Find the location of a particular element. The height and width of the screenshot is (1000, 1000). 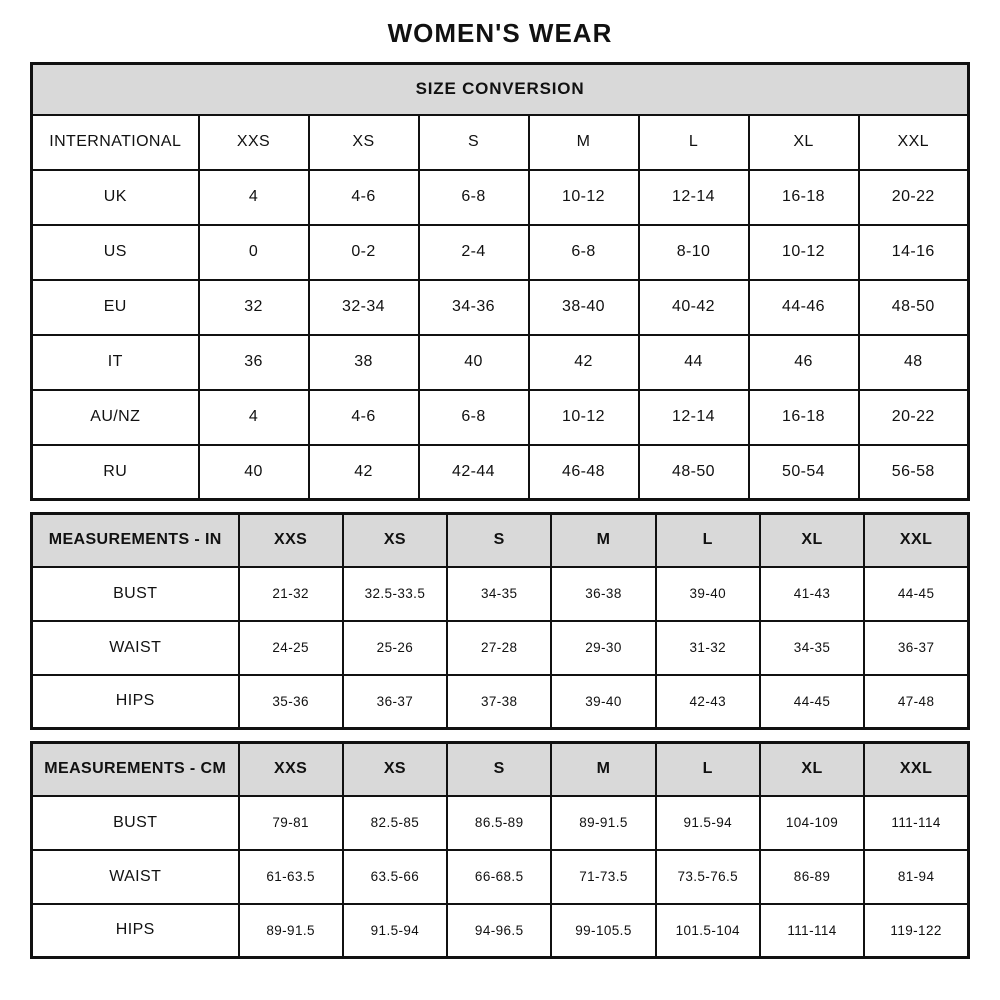

measurements_in-title-cell: MEASUREMENTS - IN is located at coordinates (135, 540).